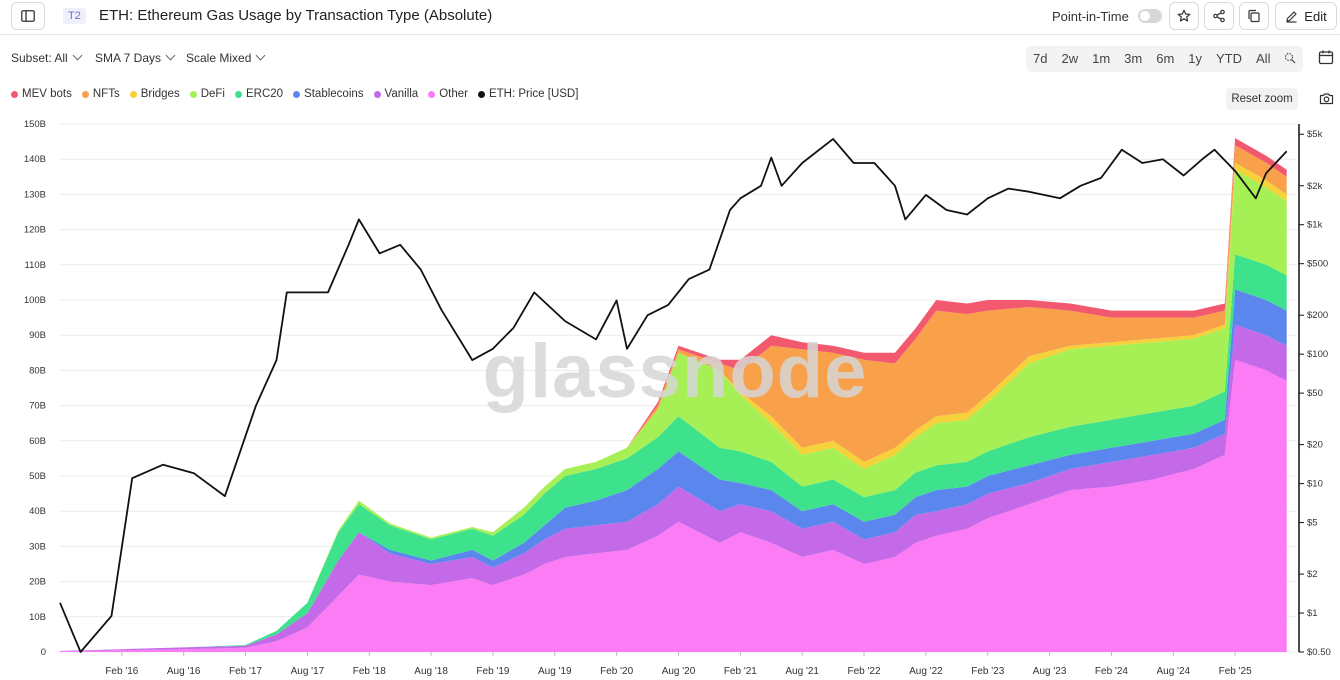  Describe the element at coordinates (121, 671) in the screenshot. I see `x-tick-label: Feb '16` at that location.